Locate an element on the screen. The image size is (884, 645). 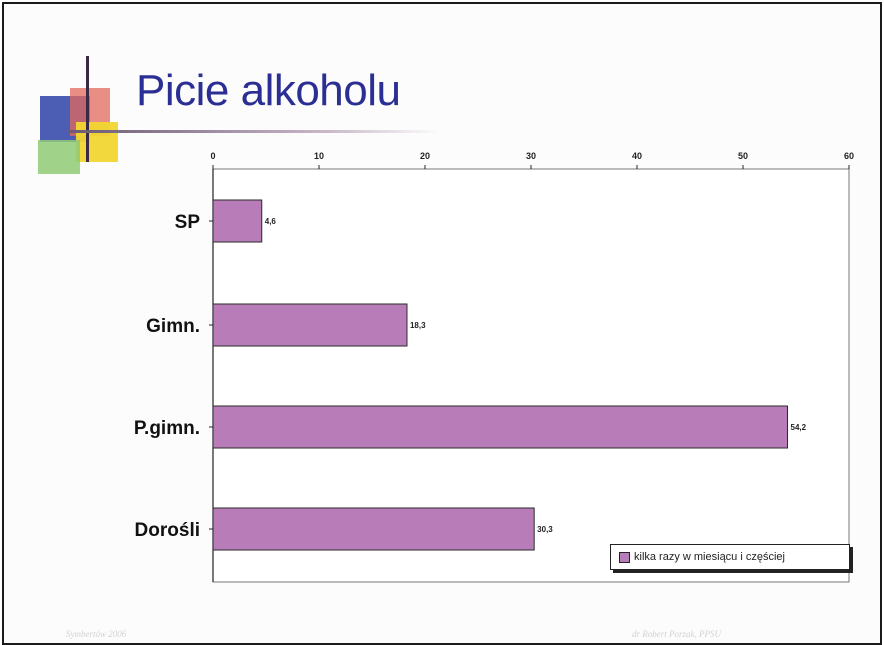
x-tick-label-0: 0 is located at coordinates (212, 156).